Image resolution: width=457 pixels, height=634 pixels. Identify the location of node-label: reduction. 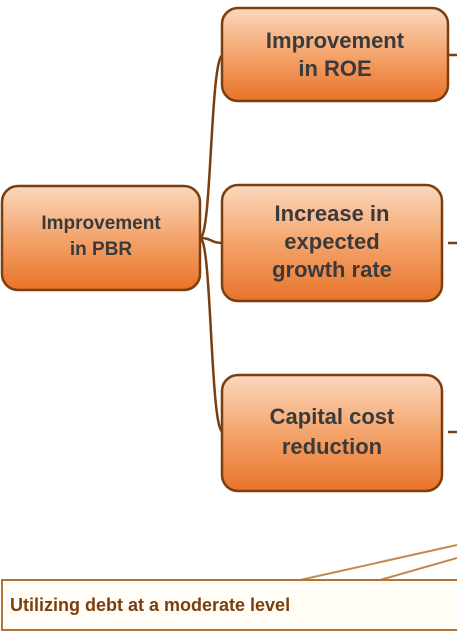
(332, 446).